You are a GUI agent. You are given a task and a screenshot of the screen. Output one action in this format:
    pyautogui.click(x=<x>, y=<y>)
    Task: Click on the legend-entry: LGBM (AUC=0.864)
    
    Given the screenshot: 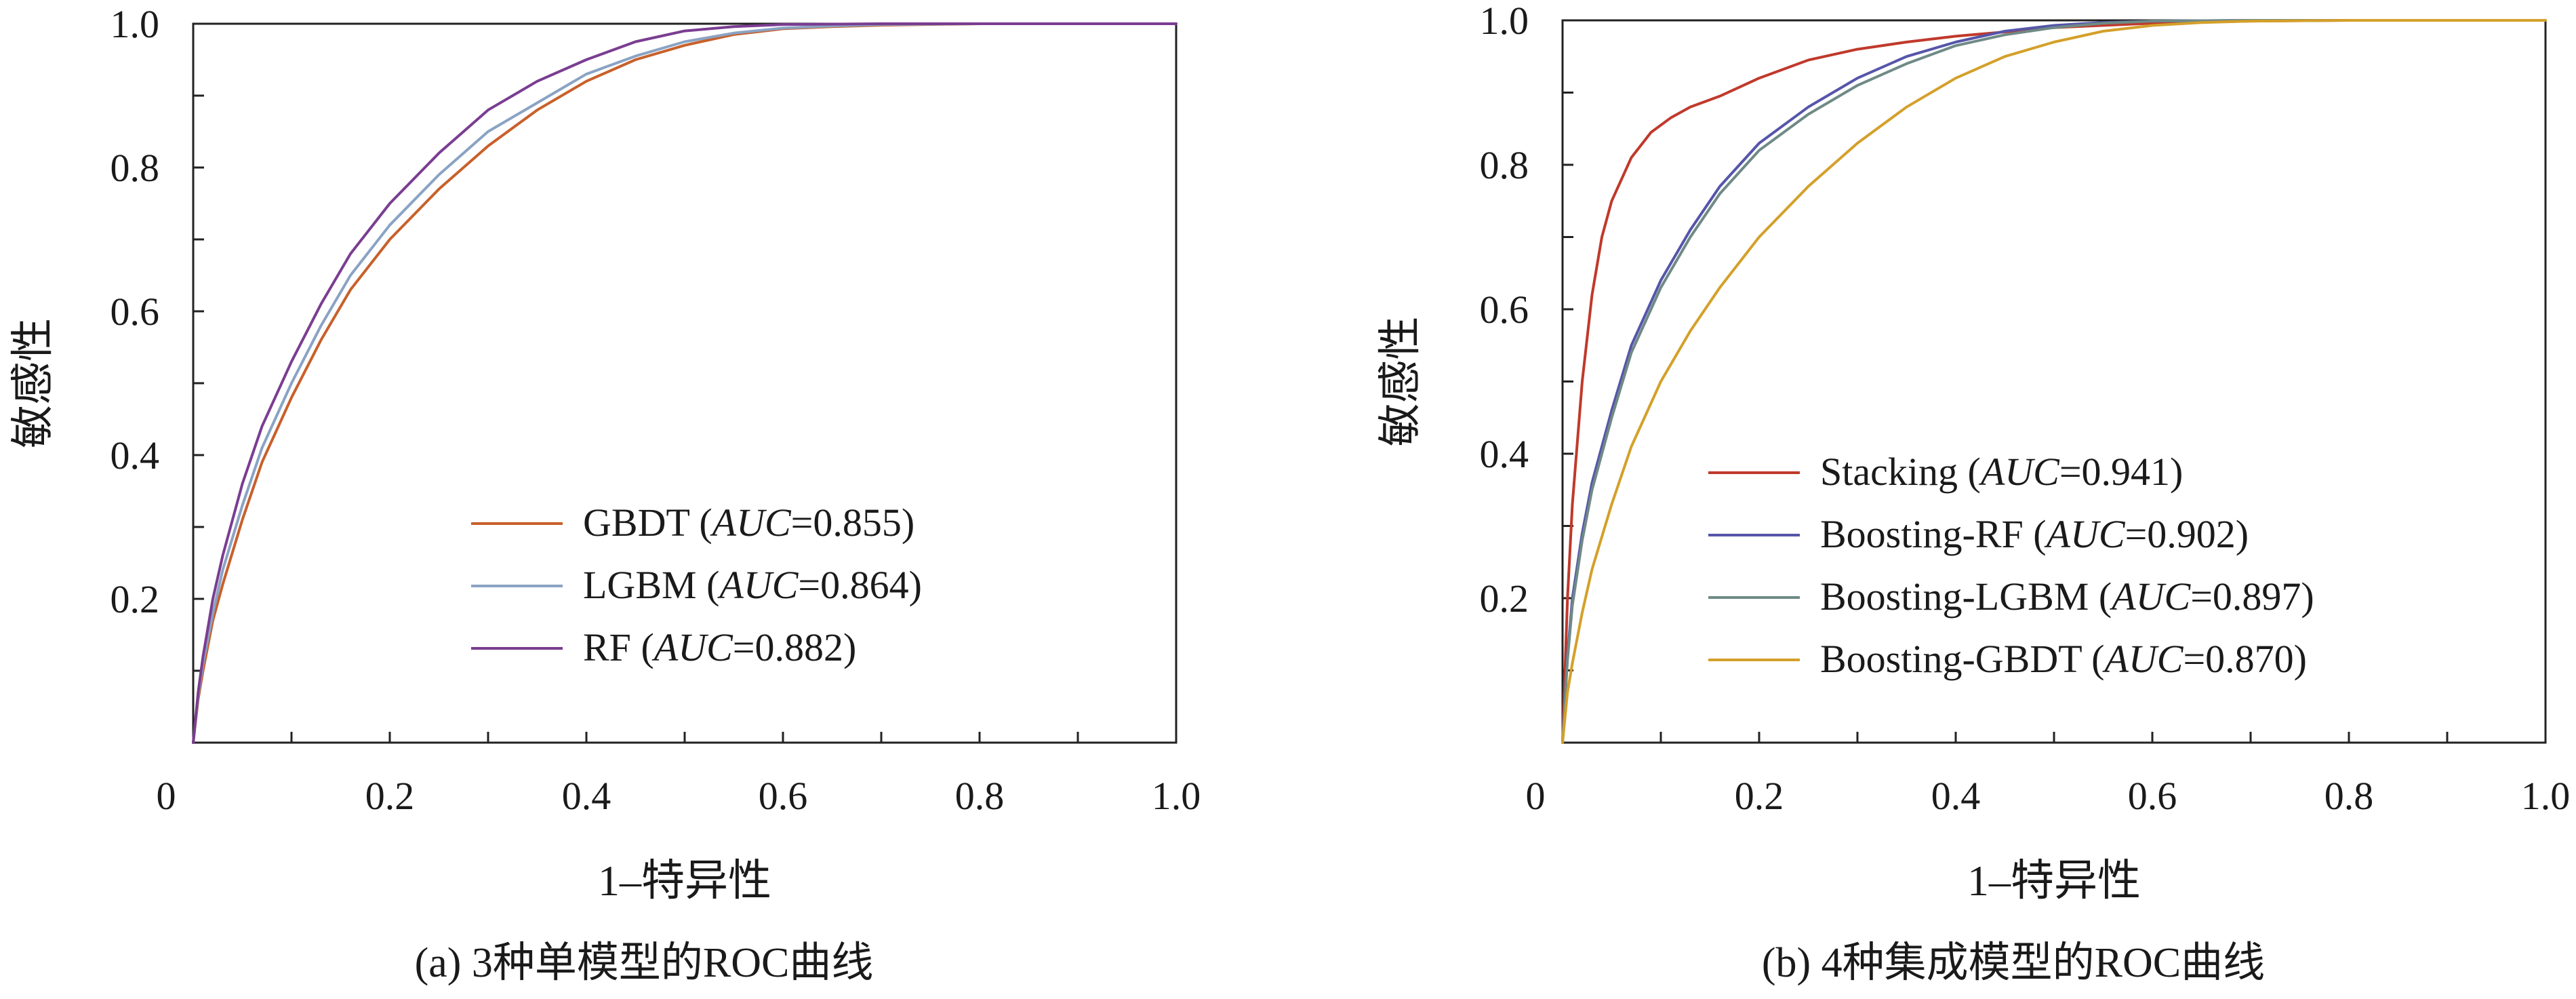 What is the action you would take?
    pyautogui.click(x=752, y=585)
    